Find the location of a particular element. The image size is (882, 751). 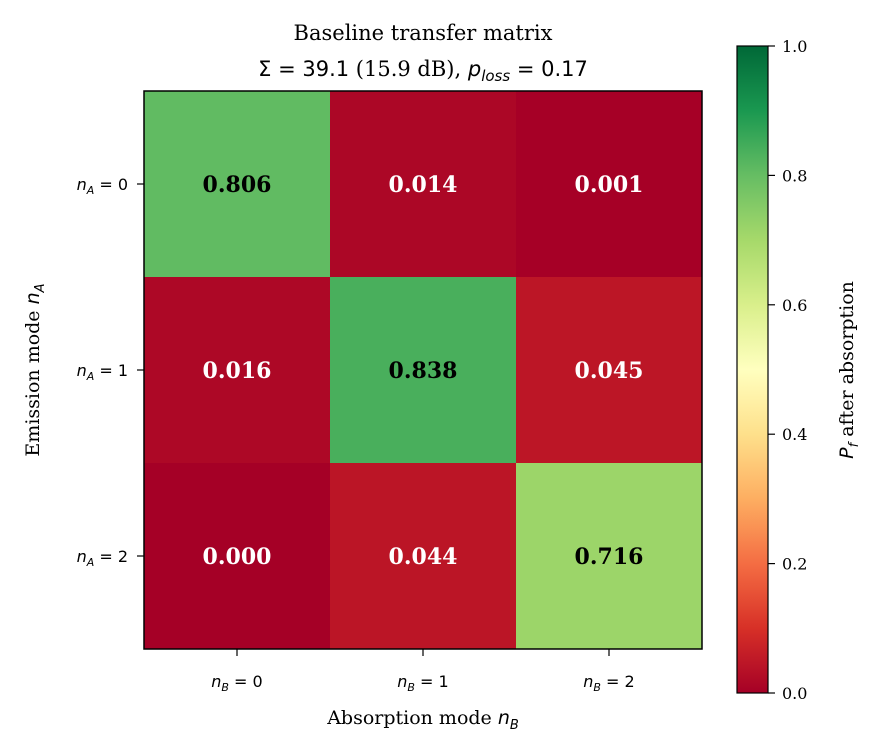

chart-title-line1: Baseline transfer matrix is located at coordinates (423, 33).